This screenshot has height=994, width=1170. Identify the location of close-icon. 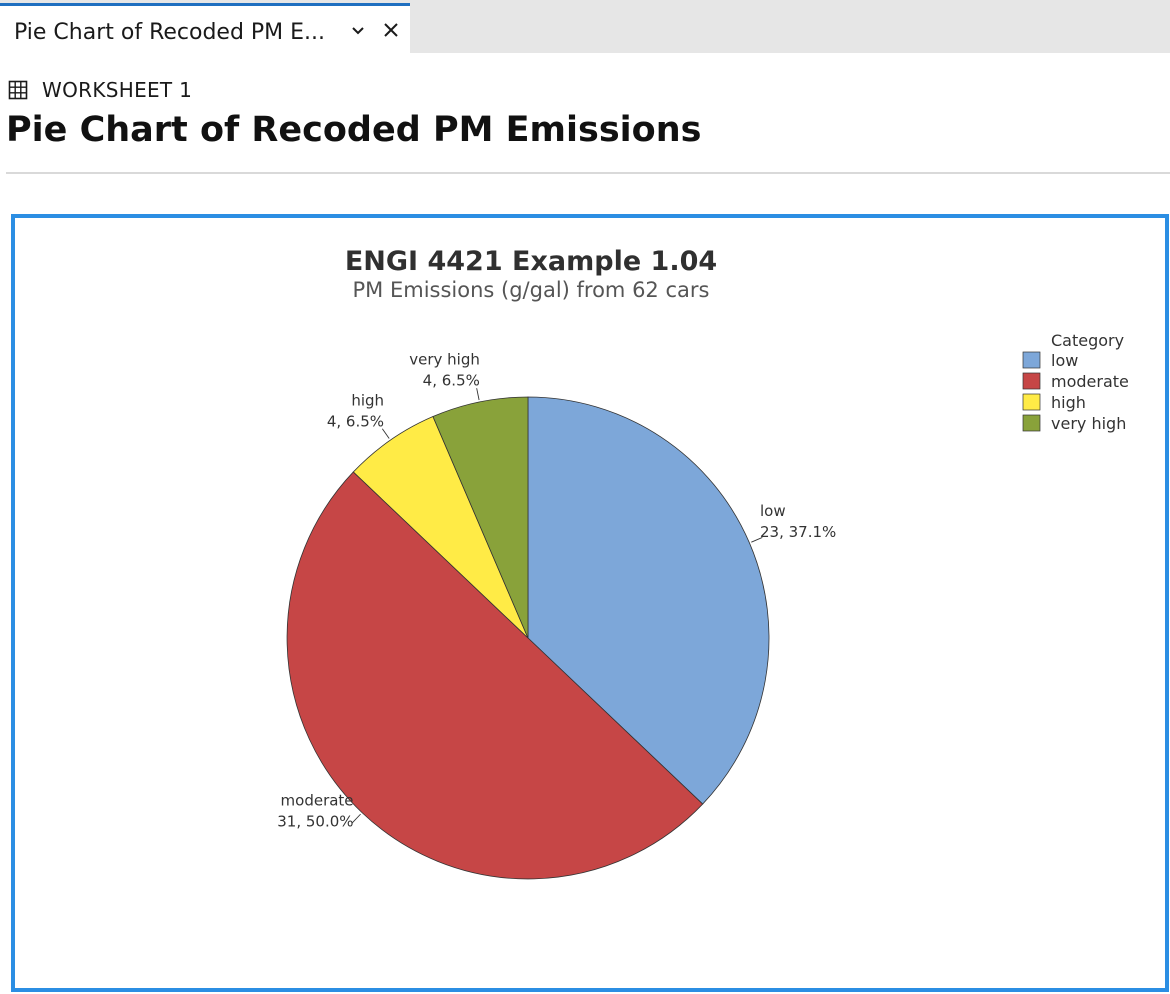
(391, 30).